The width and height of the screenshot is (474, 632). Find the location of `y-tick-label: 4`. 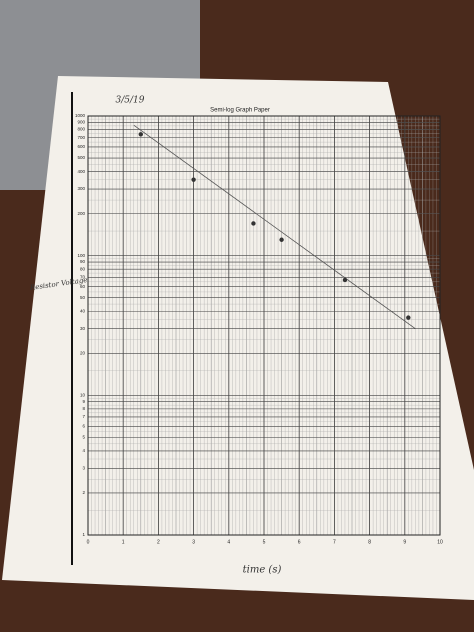

y-tick-label: 4 is located at coordinates (83, 450).